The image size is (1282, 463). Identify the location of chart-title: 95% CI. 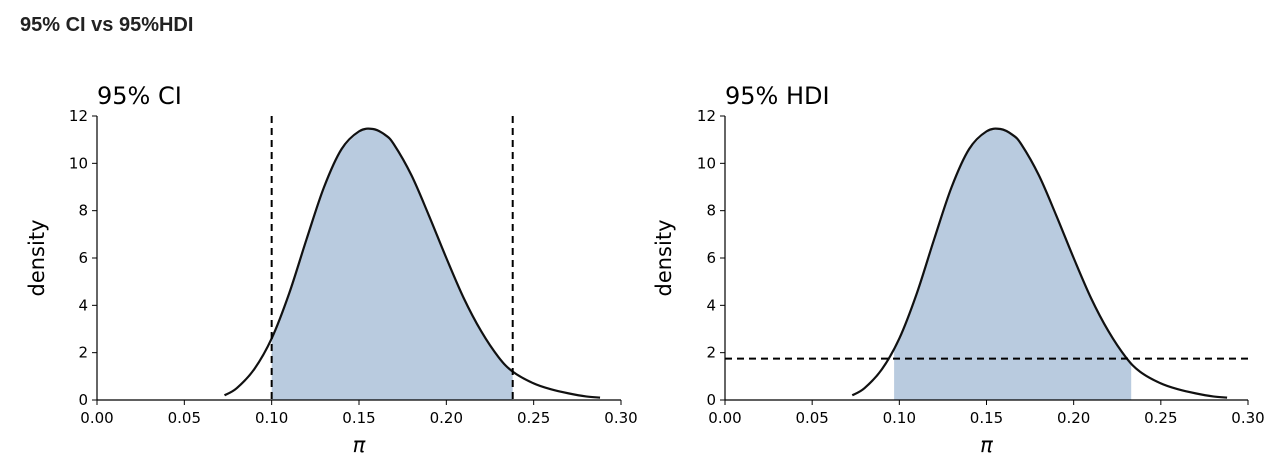
(139, 96).